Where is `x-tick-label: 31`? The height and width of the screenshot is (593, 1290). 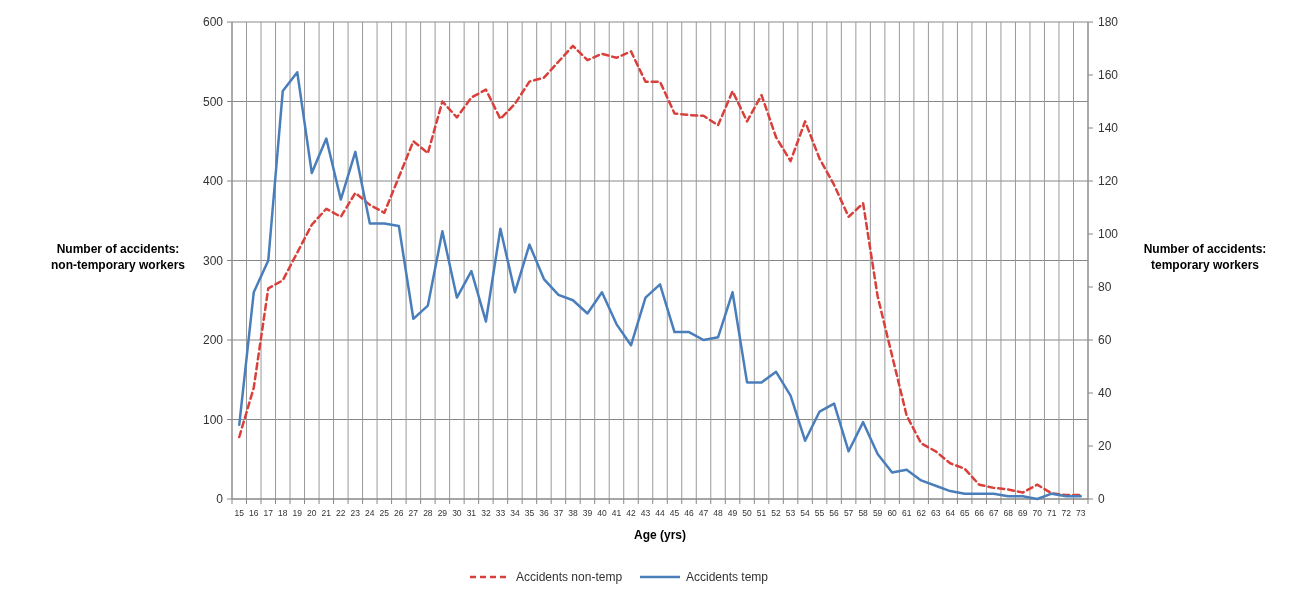 x-tick-label: 31 is located at coordinates (471, 513).